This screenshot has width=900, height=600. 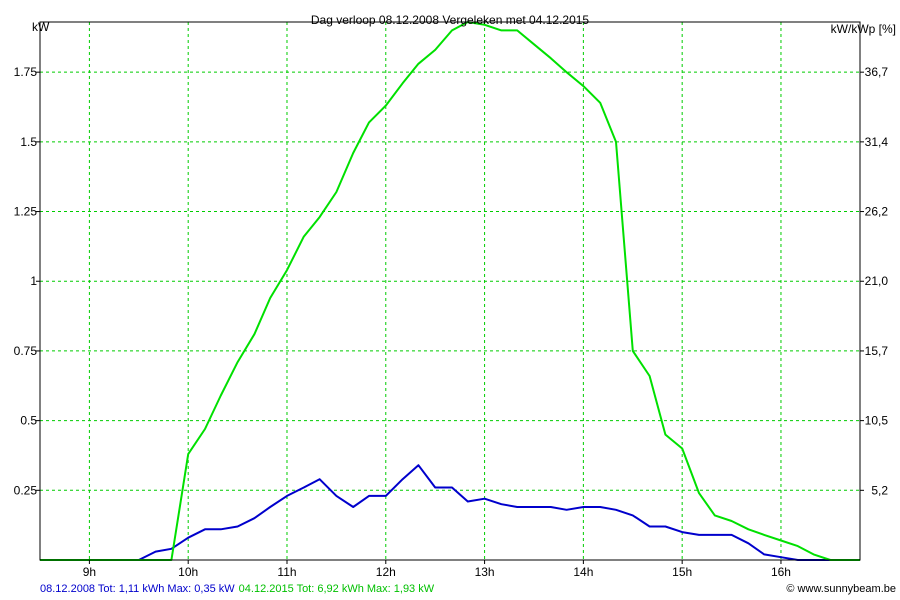 What do you see at coordinates (841, 589) in the screenshot?
I see `copyright: © www.sunnybeam.be` at bounding box center [841, 589].